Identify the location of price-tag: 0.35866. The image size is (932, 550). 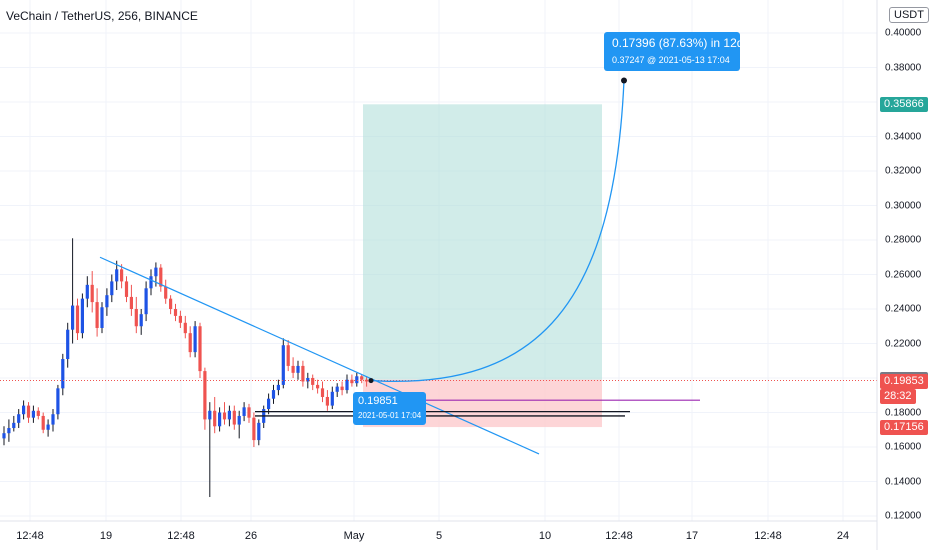
(904, 104).